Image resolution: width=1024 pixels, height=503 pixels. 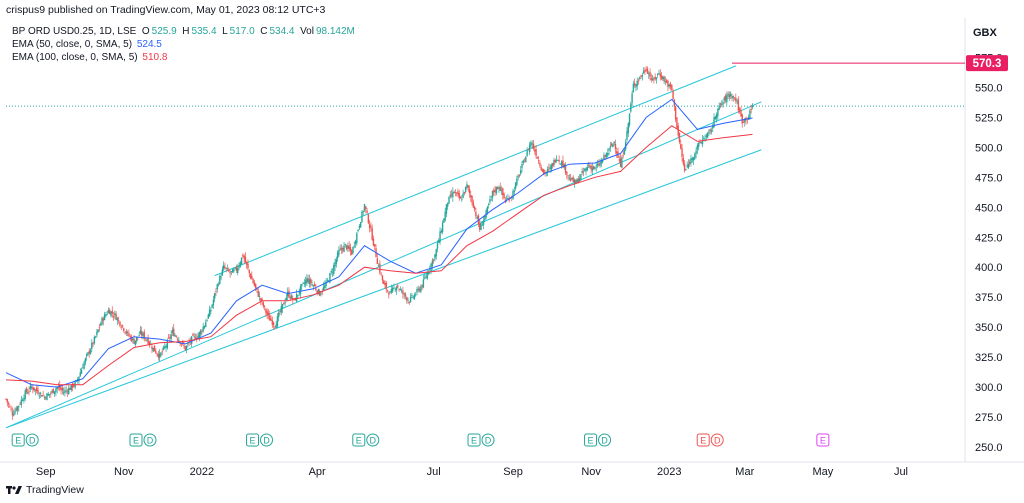 I want to click on ema100-row: EMA (100, close, 0, SMA, 5) 510.8, so click(x=183, y=57).